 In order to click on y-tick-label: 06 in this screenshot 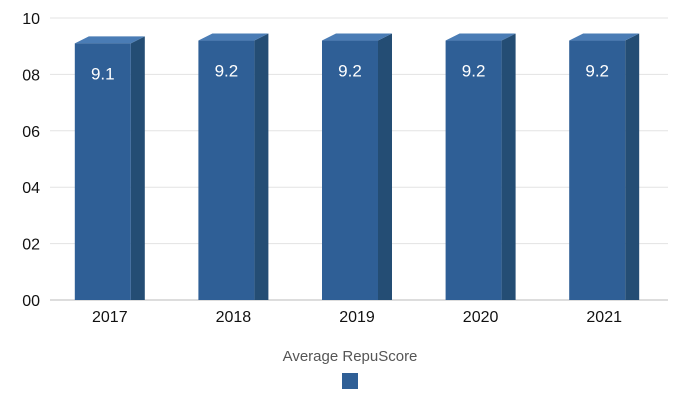, I will do `click(31, 132)`.